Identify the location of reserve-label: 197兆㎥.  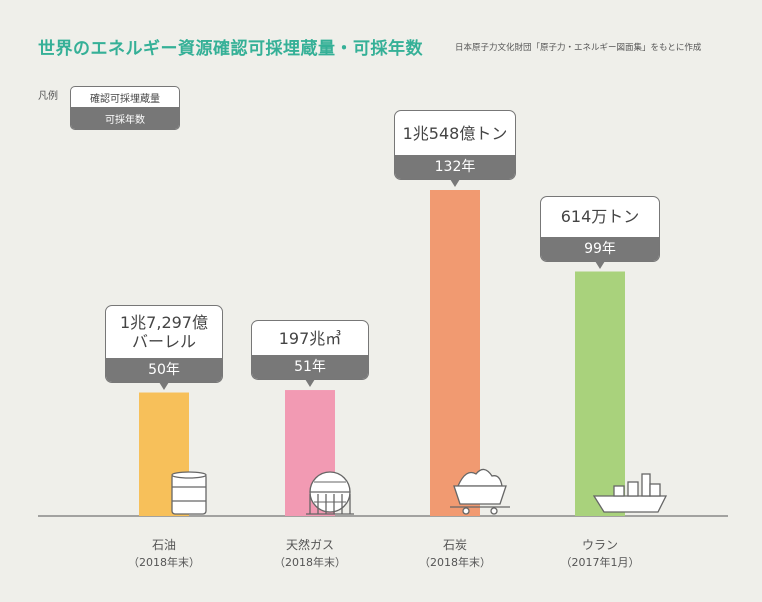
(310, 338).